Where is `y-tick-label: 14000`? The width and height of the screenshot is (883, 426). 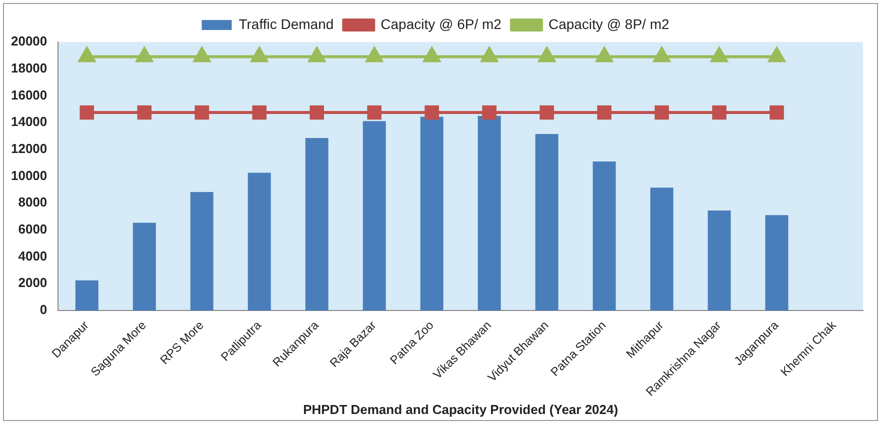
y-tick-label: 14000 is located at coordinates (29, 122).